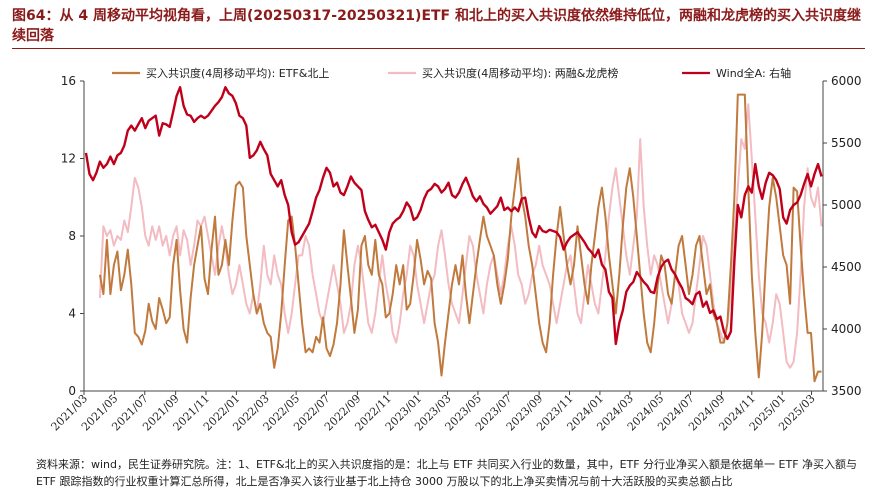 Image resolution: width=877 pixels, height=490 pixels. What do you see at coordinates (846, 391) in the screenshot?
I see `y-right-tick-label: 3500` at bounding box center [846, 391].